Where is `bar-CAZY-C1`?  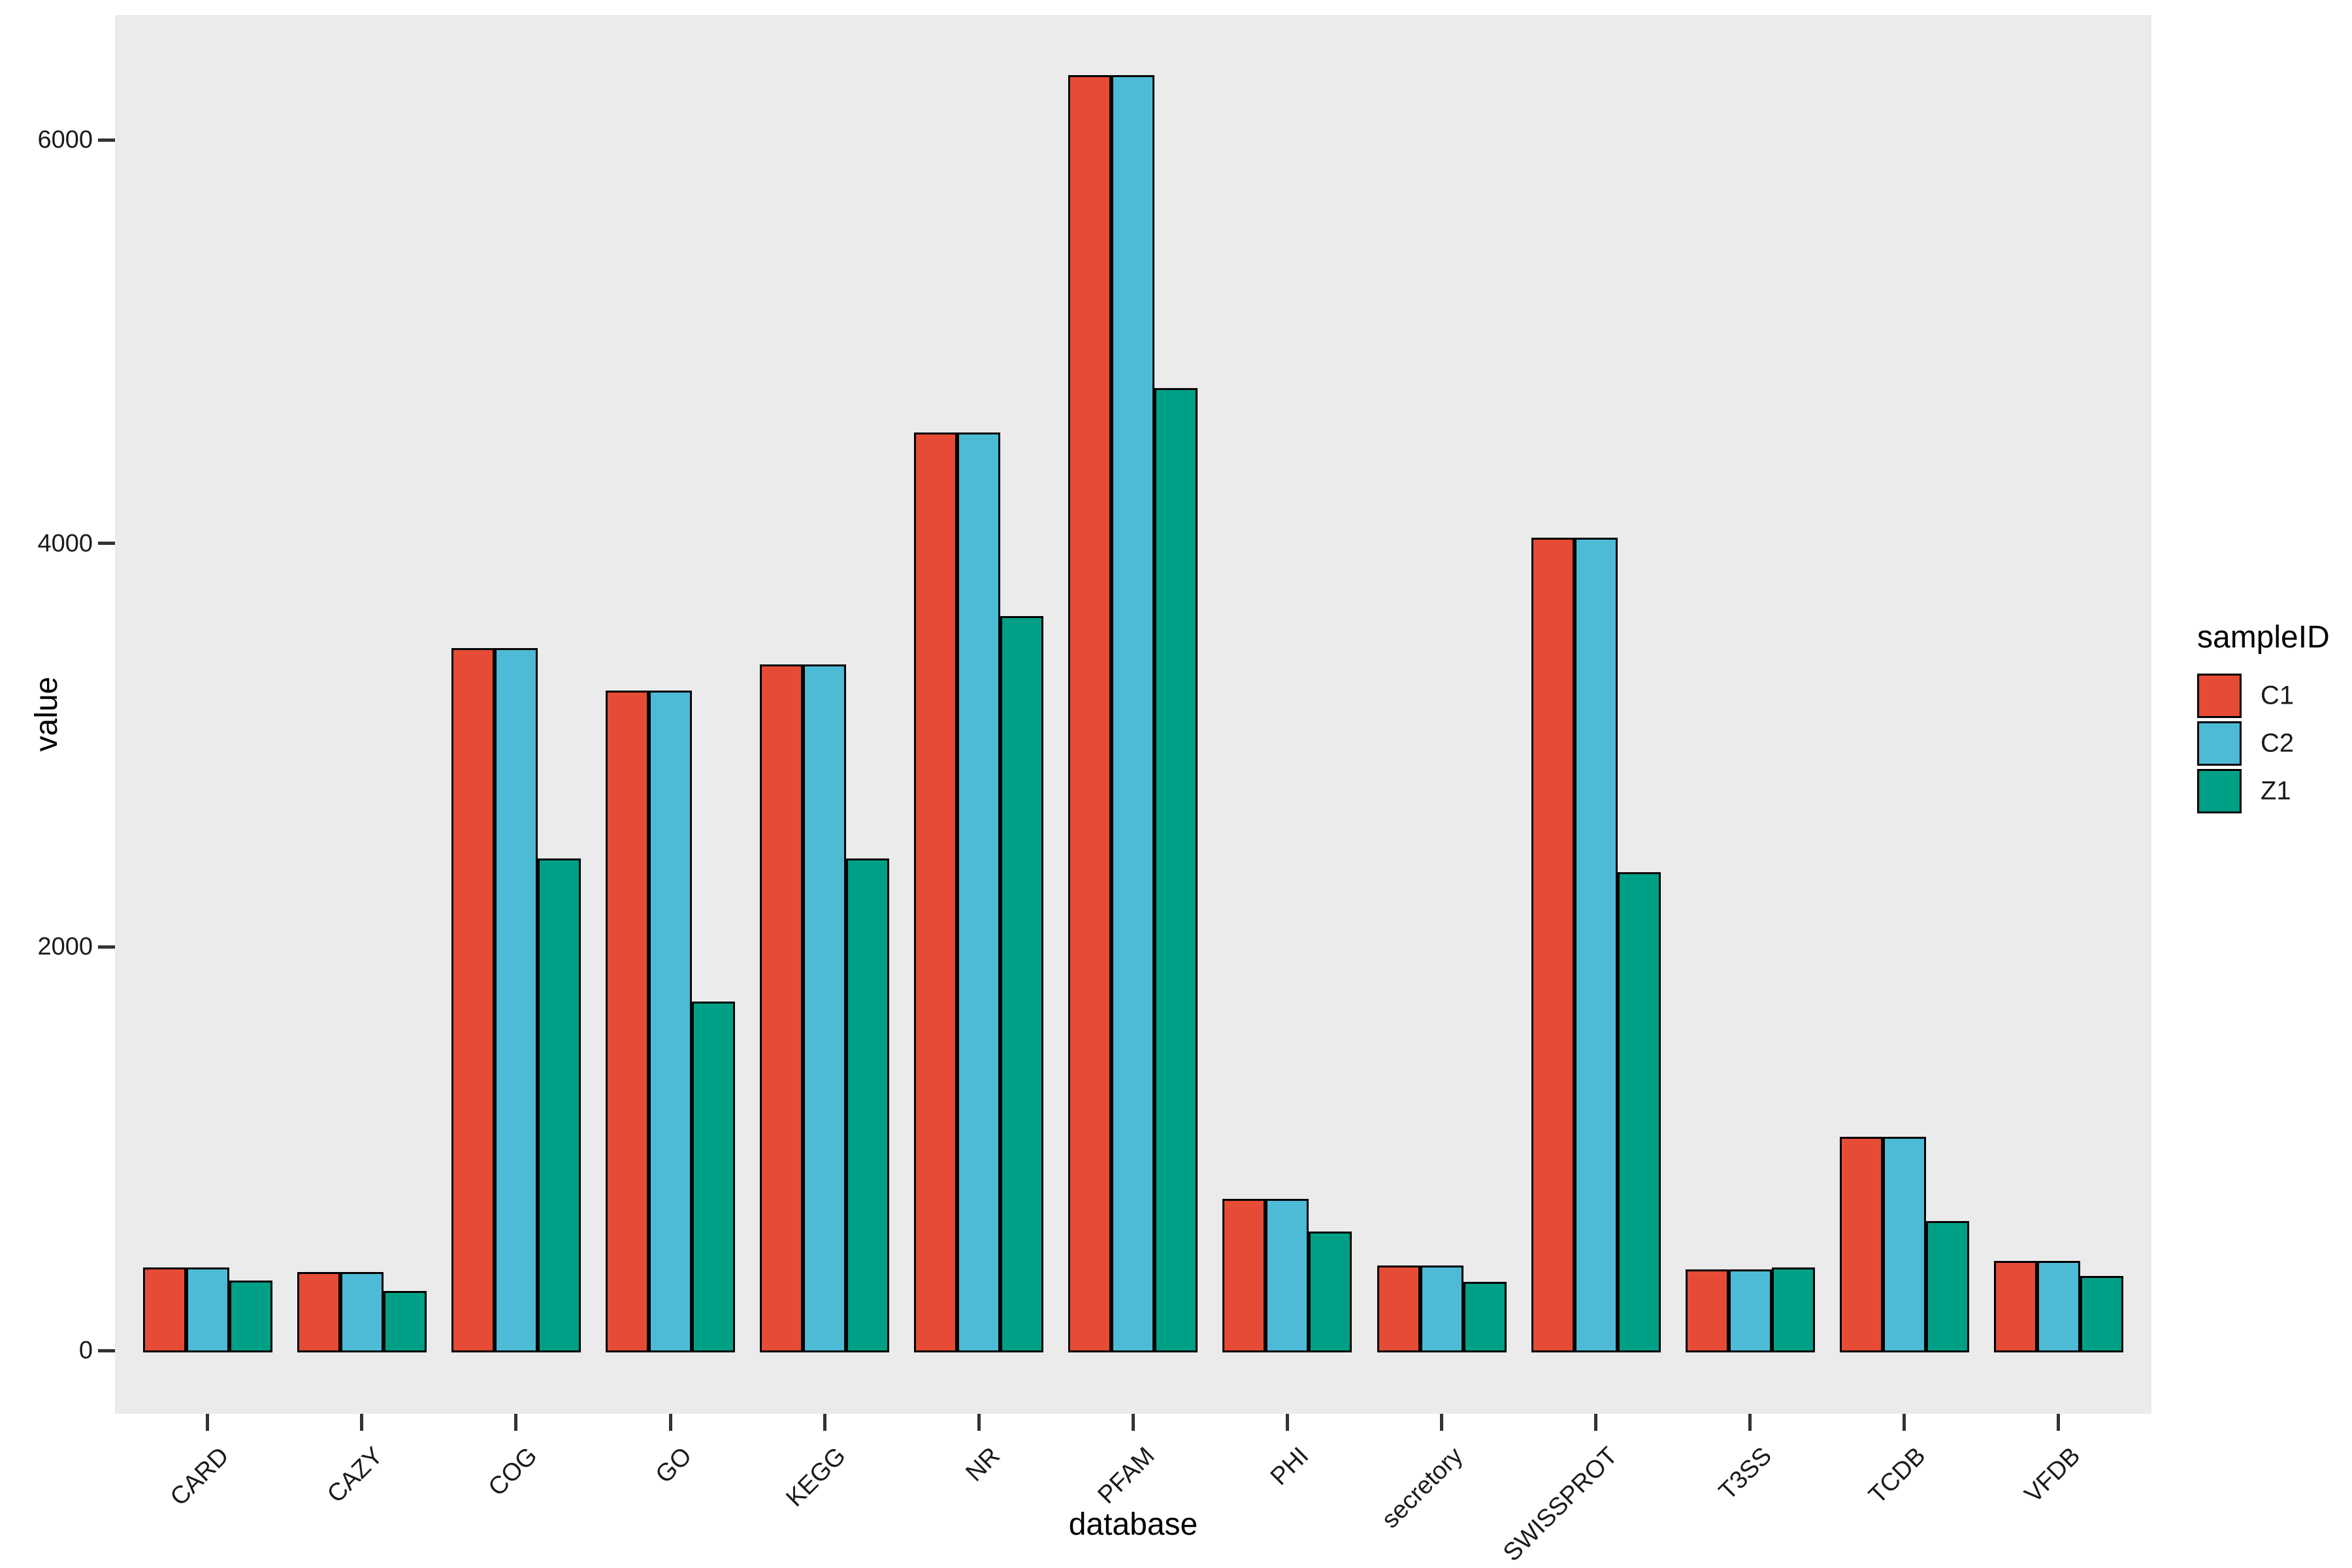
bar-CAZY-C1 is located at coordinates (318, 1312).